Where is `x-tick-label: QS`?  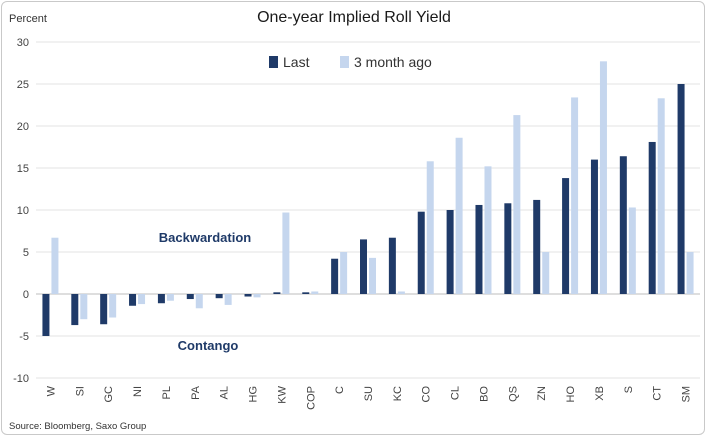
x-tick-label: QS is located at coordinates (513, 394).